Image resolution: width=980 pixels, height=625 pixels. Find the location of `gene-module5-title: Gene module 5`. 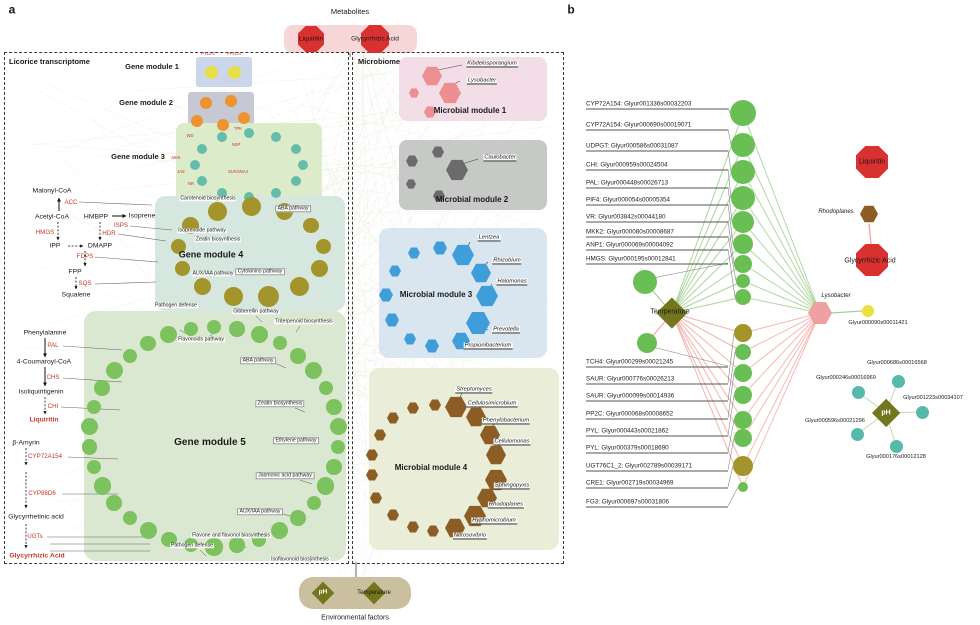

gene-module5-title: Gene module 5 is located at coordinates (210, 442).